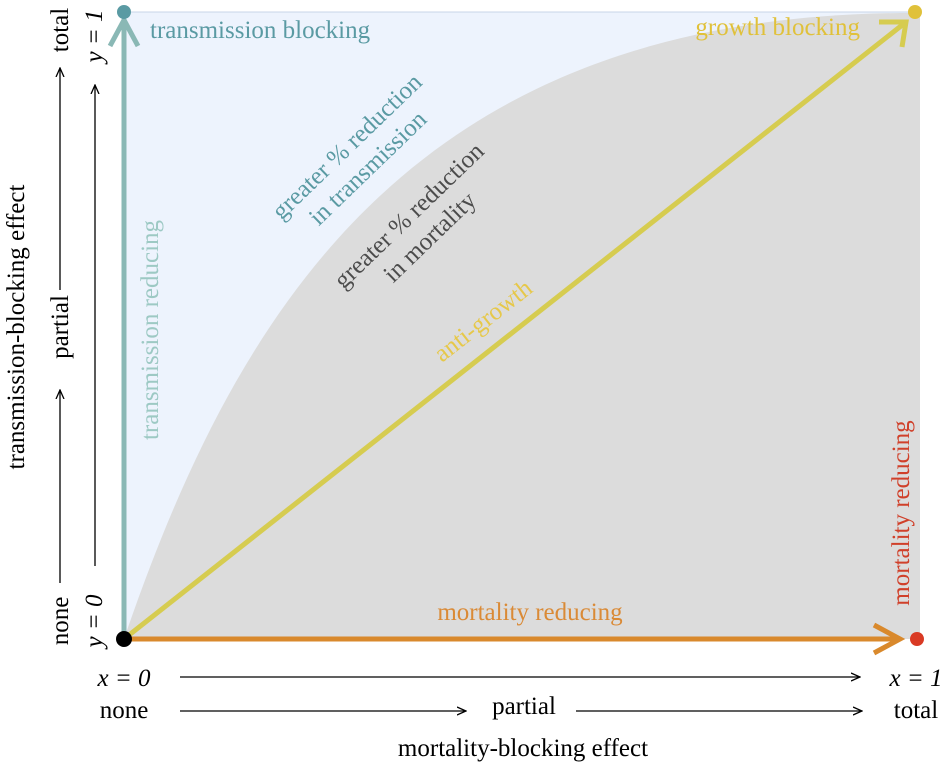 This screenshot has width=946, height=764. Describe the element at coordinates (530, 612) in the screenshot. I see `mortality-reducing-horizontal-label: mortality reducing` at that location.